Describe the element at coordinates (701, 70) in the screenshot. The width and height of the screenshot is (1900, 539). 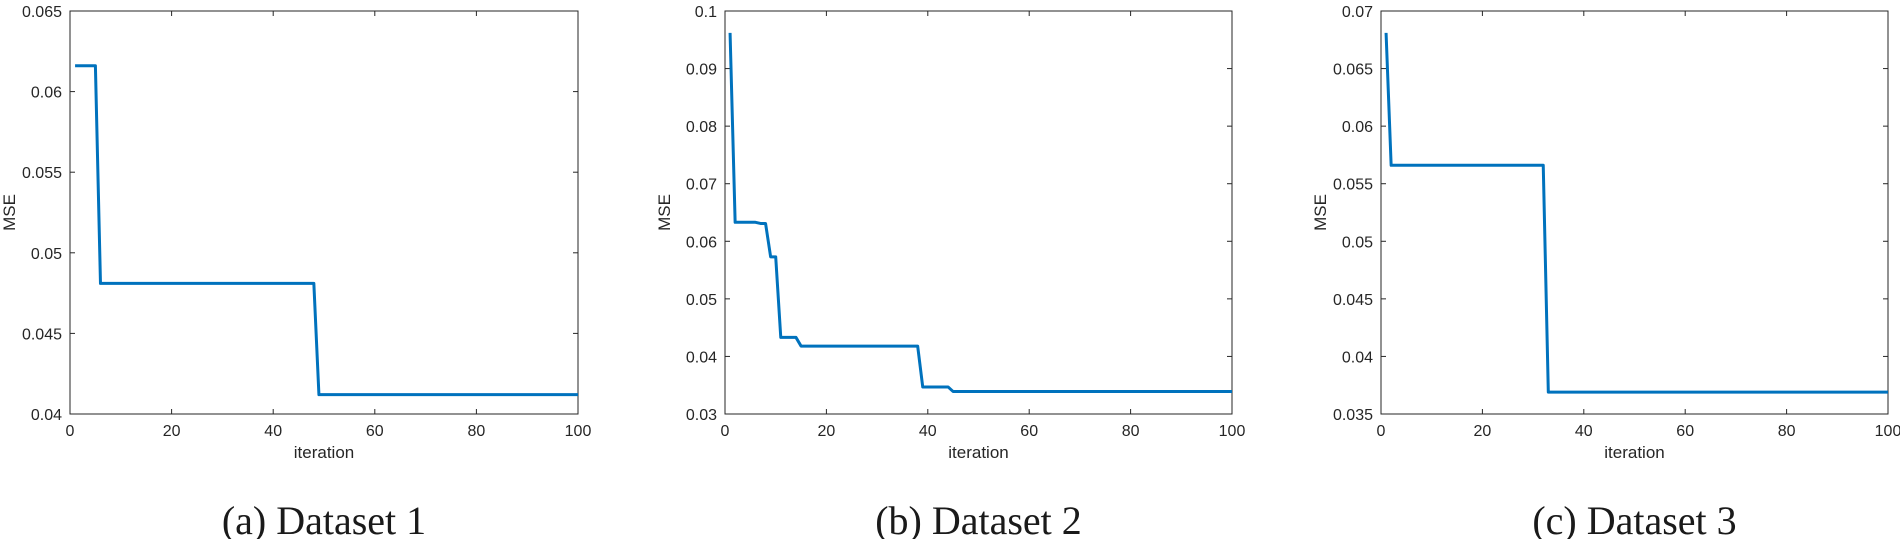
I see `y-tick-label: 0.09` at that location.